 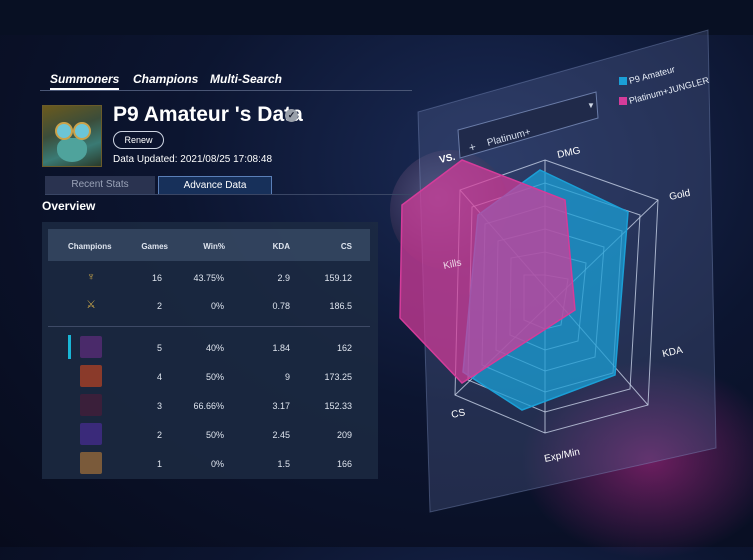 I want to click on top-band, so click(x=376, y=17).